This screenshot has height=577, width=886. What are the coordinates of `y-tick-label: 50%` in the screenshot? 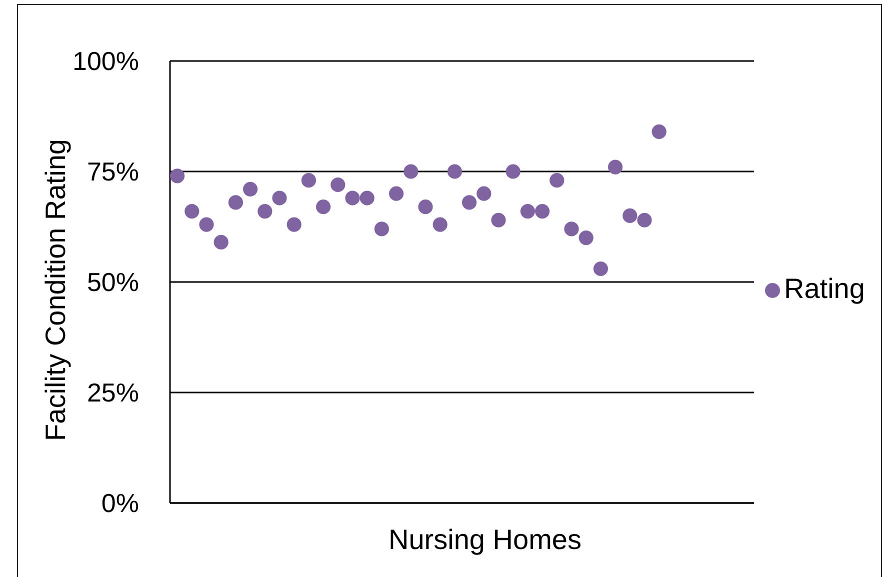 It's located at (112, 282).